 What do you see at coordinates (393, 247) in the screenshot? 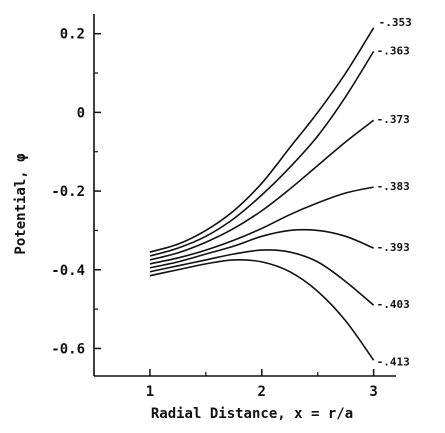
I see `curve-label: -.393` at bounding box center [393, 247].